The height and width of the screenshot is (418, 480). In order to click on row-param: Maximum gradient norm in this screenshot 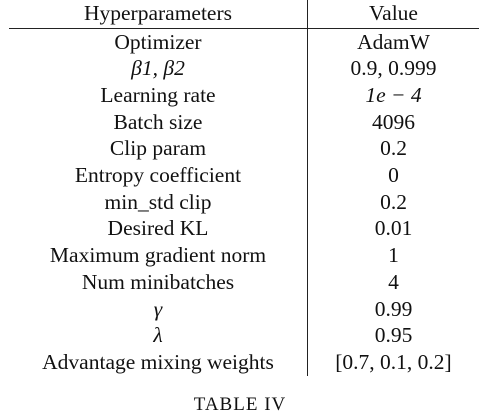, I will do `click(158, 255)`.